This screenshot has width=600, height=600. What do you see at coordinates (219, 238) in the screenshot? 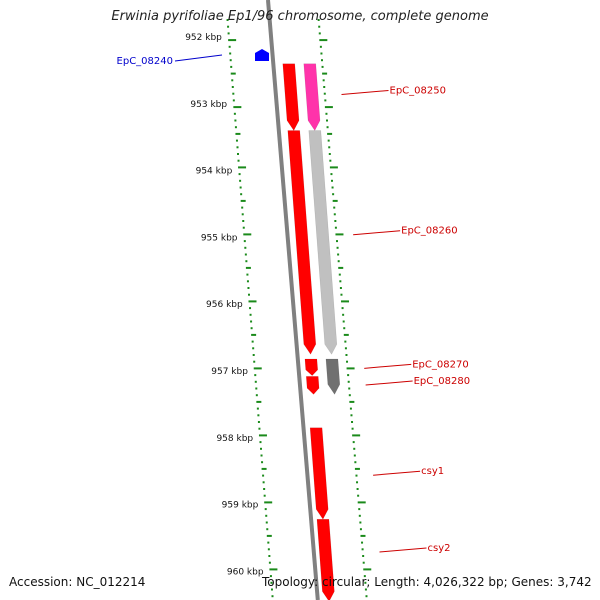
I see `scale-label: 955 kbp` at bounding box center [219, 238].